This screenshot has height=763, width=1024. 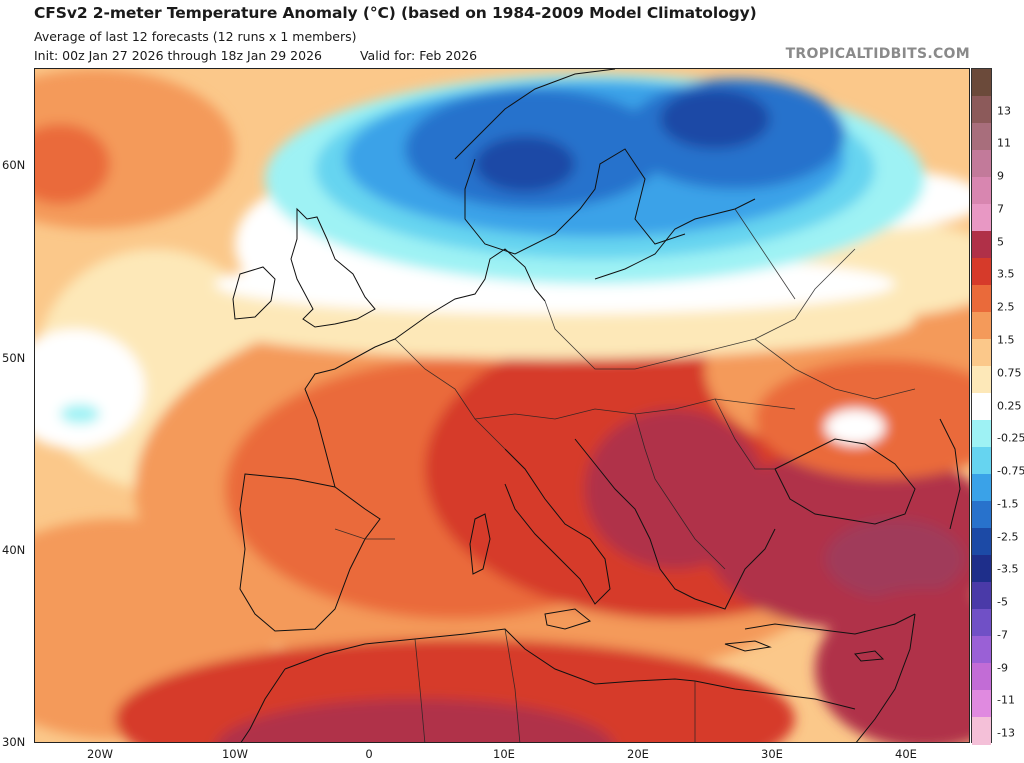 What do you see at coordinates (470, 294) in the screenshot?
I see `north-sea-coast` at bounding box center [470, 294].